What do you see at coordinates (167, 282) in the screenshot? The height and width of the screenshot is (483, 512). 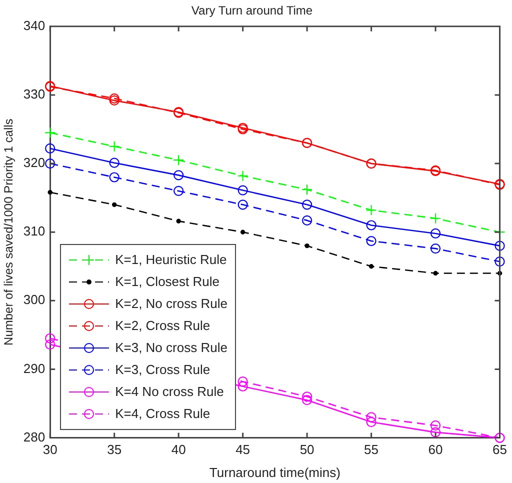 I see `legend-label: K=1, Closest Rule` at bounding box center [167, 282].